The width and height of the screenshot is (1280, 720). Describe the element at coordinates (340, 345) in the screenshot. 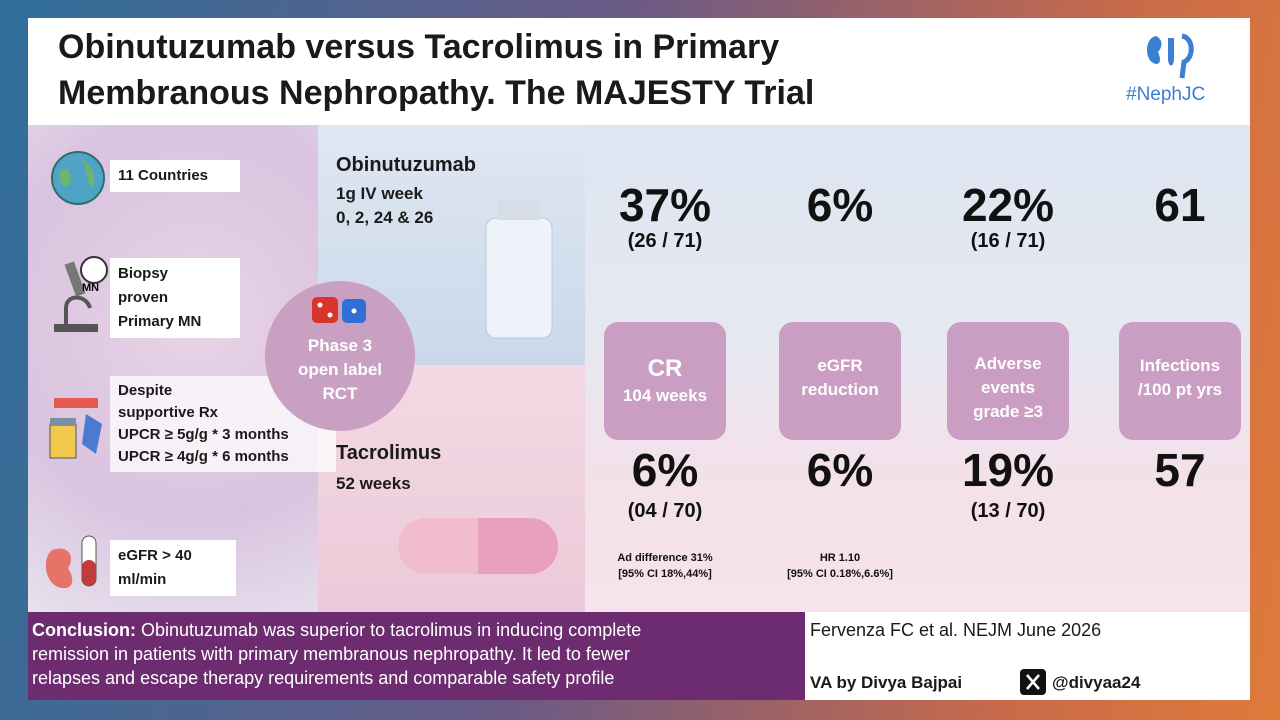

I see `trial-design-text: Phase 3` at that location.